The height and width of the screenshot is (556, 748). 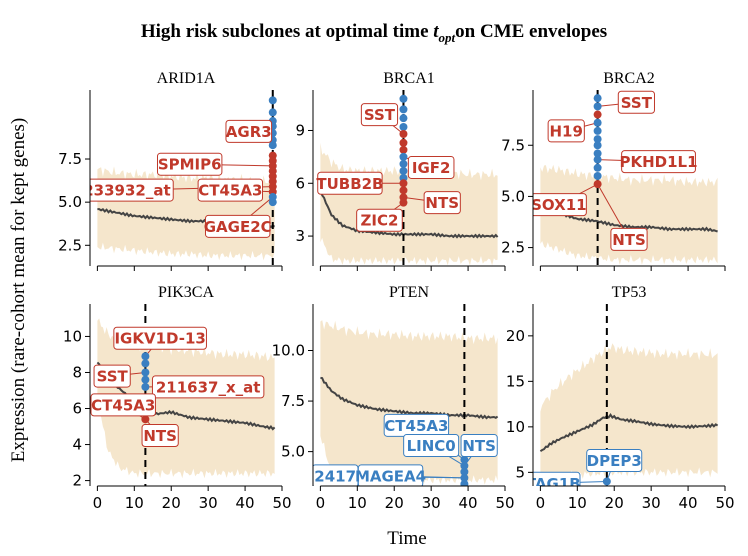 I want to click on gene-label: PKHD1L1, so click(x=659, y=162).